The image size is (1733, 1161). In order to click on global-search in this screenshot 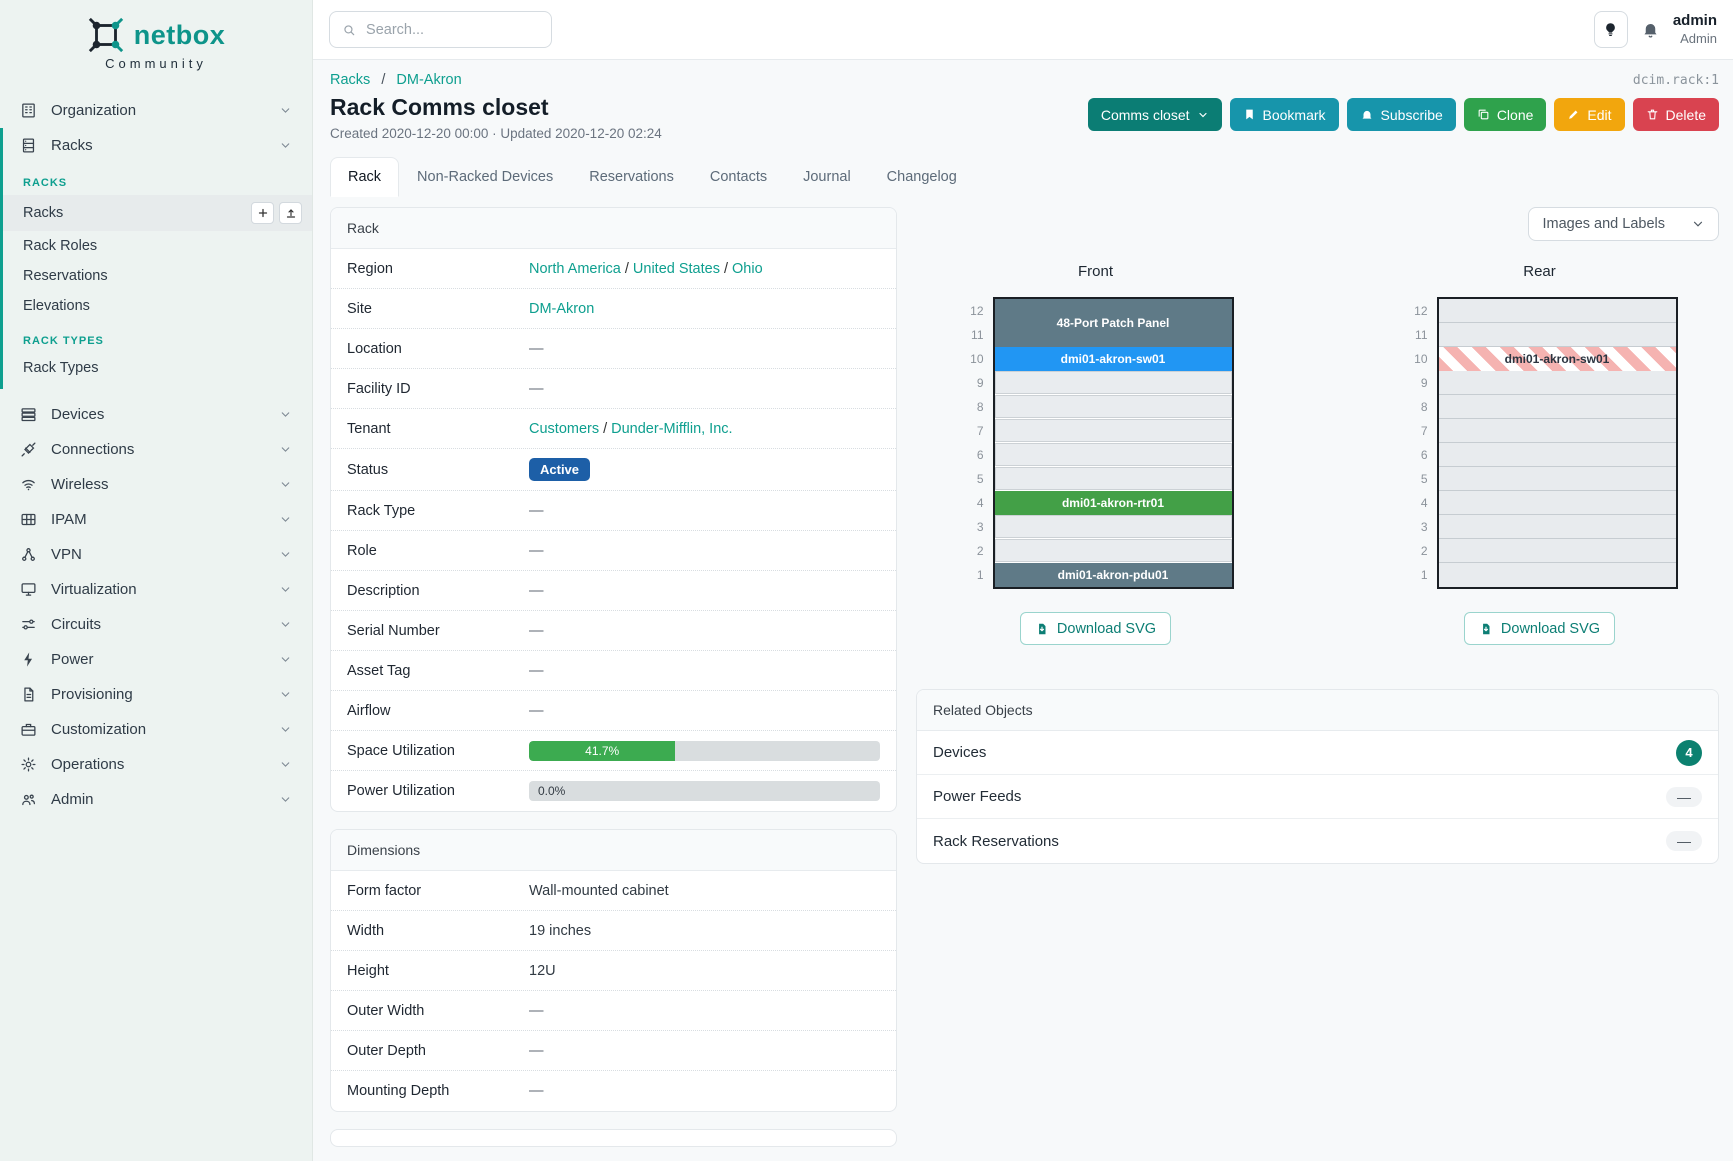, I will do `click(440, 29)`.